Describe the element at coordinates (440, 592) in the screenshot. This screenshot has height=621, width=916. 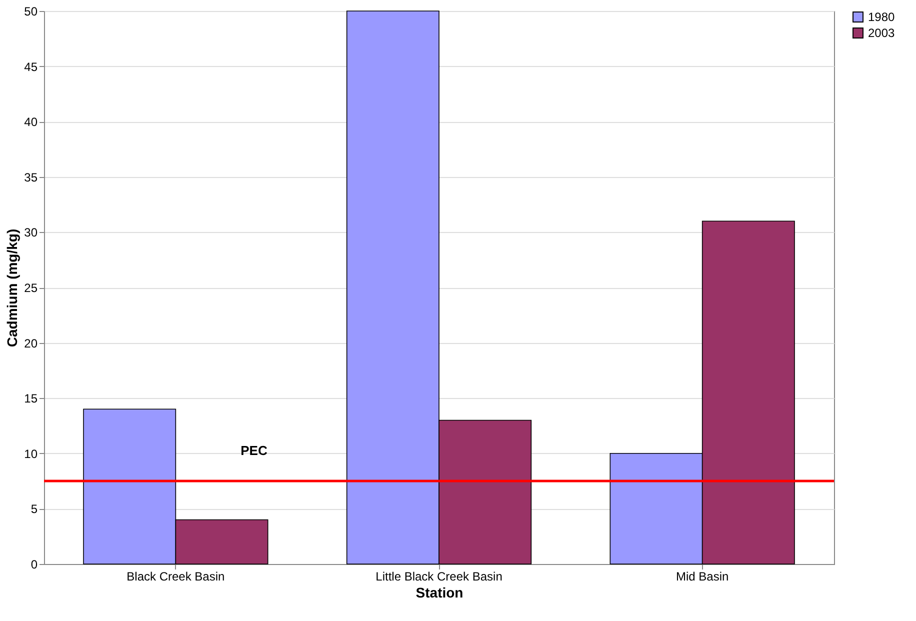
I see `x-axis-title: Station` at that location.